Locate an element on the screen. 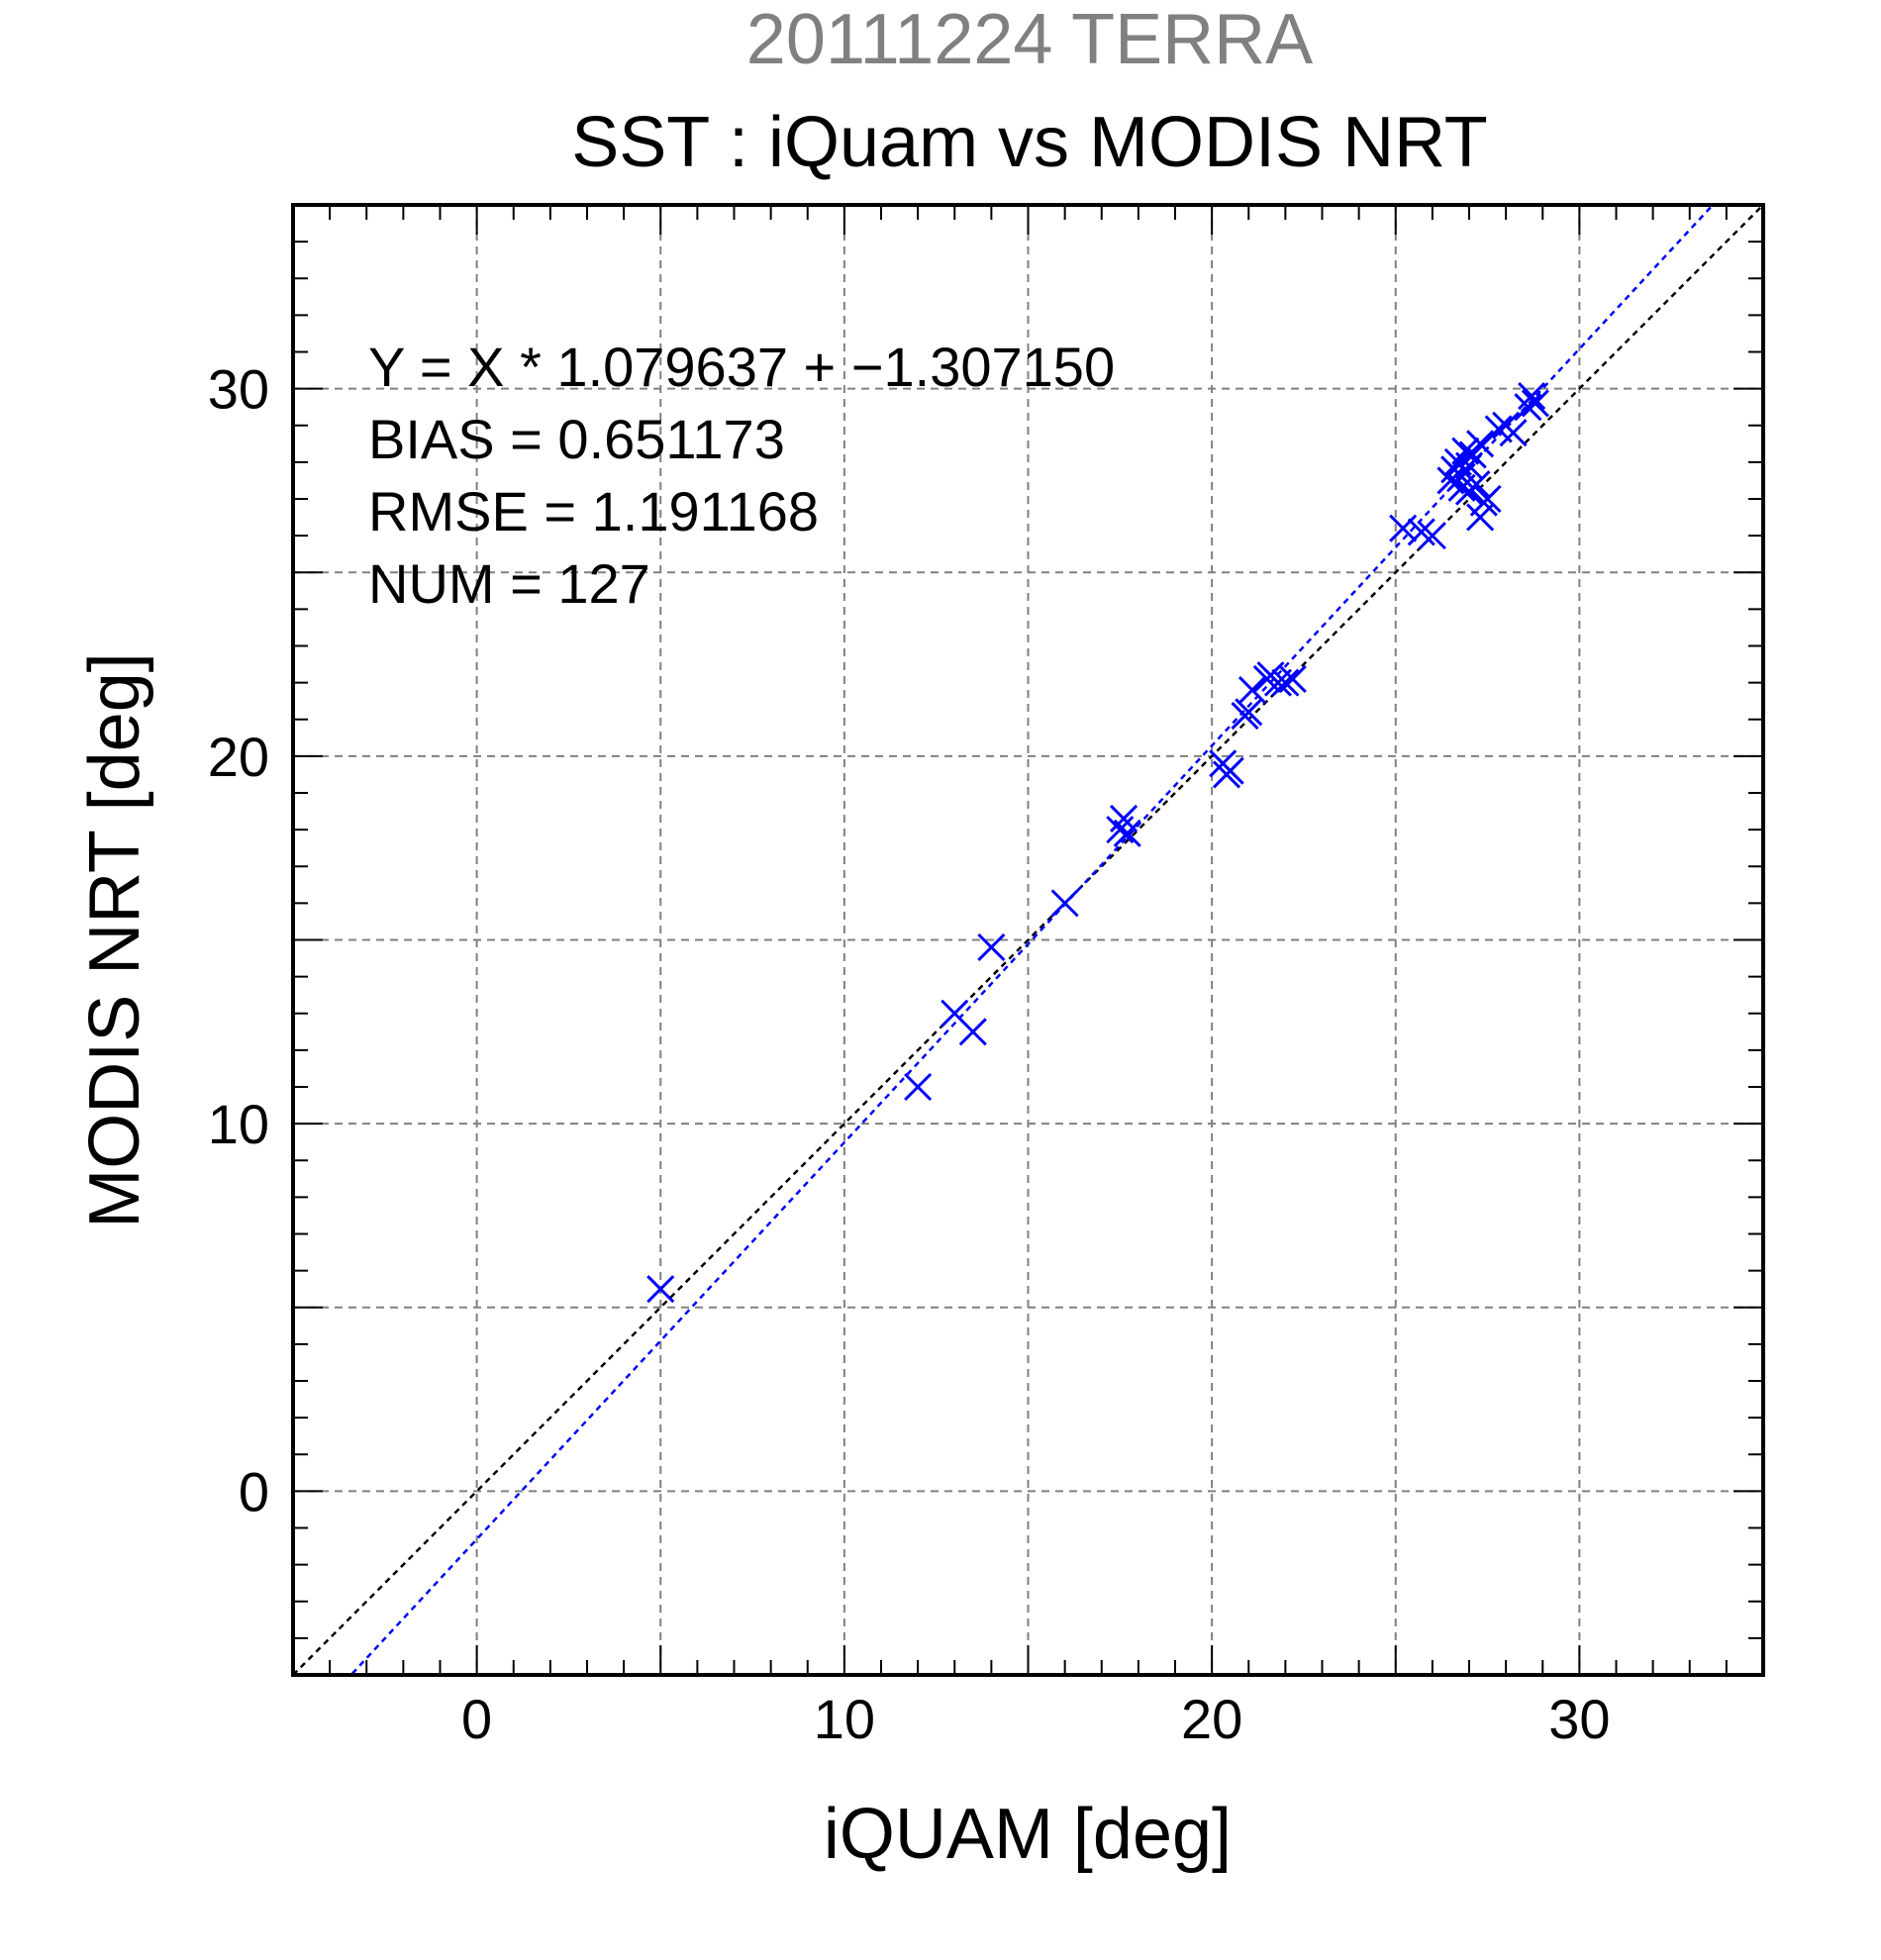  chart-subtitle: SST : iQuam vs MODIS NRT is located at coordinates (1030, 142).